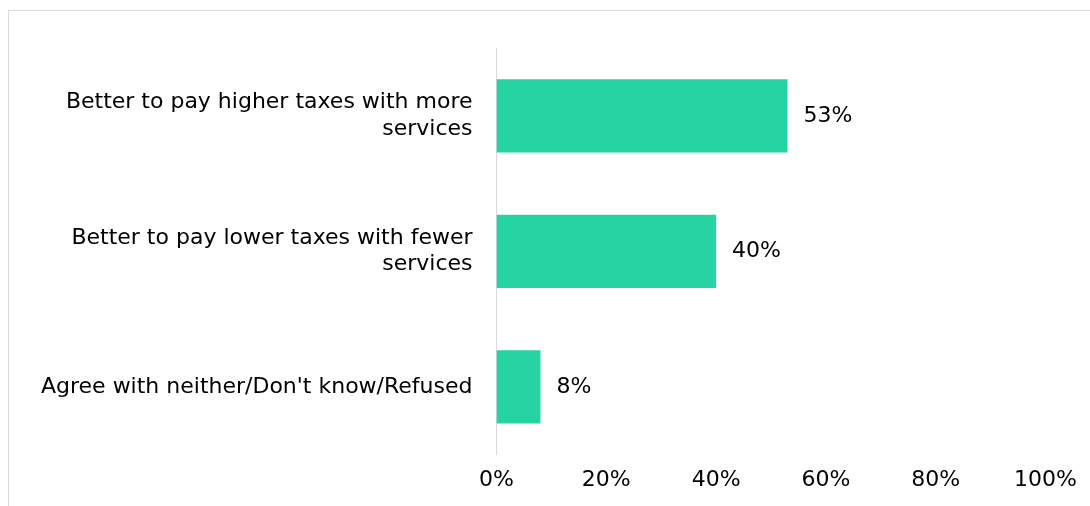  What do you see at coordinates (272, 249) in the screenshot?
I see `y-tick-label: Better to pay lower taxes with fewer services` at bounding box center [272, 249].